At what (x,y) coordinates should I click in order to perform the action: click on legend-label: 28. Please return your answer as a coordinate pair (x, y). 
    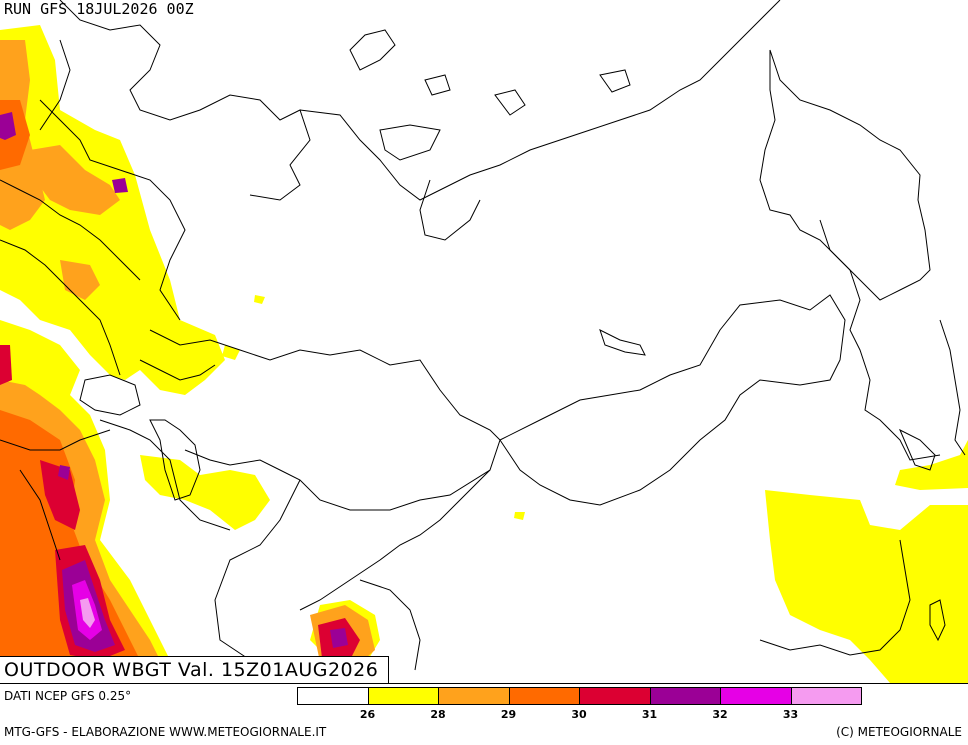
    Looking at the image, I should click on (438, 714).